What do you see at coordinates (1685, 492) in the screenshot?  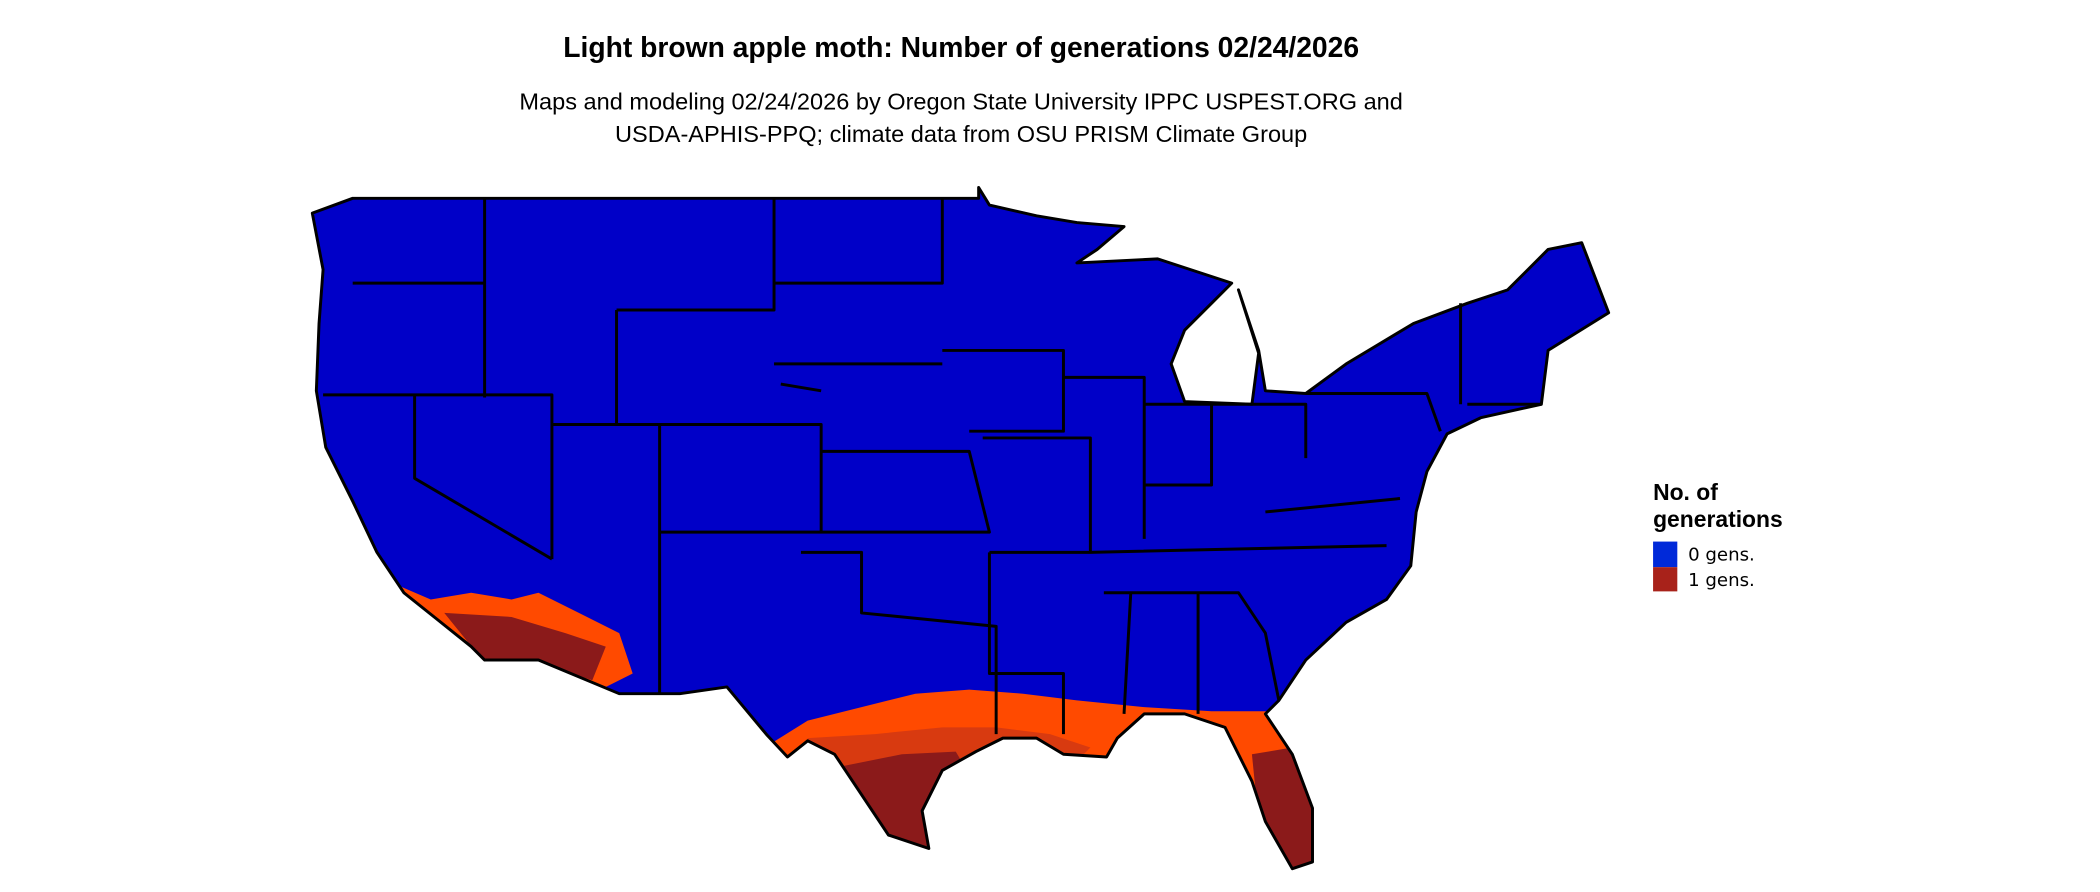 I see `legend-title-line-1: No. of` at bounding box center [1685, 492].